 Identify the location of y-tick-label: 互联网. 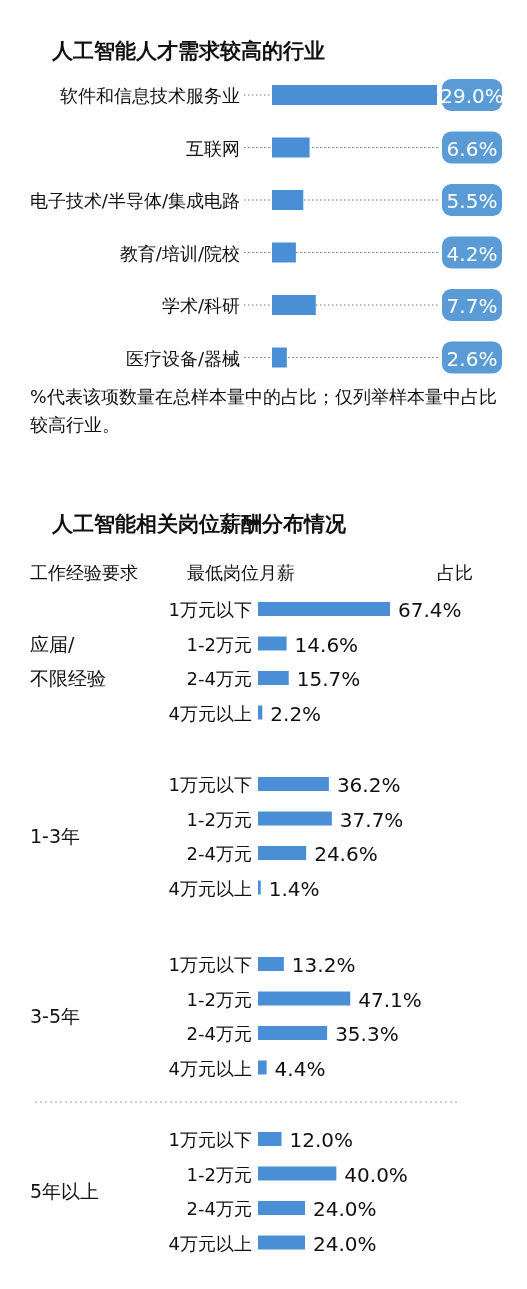
(213, 148).